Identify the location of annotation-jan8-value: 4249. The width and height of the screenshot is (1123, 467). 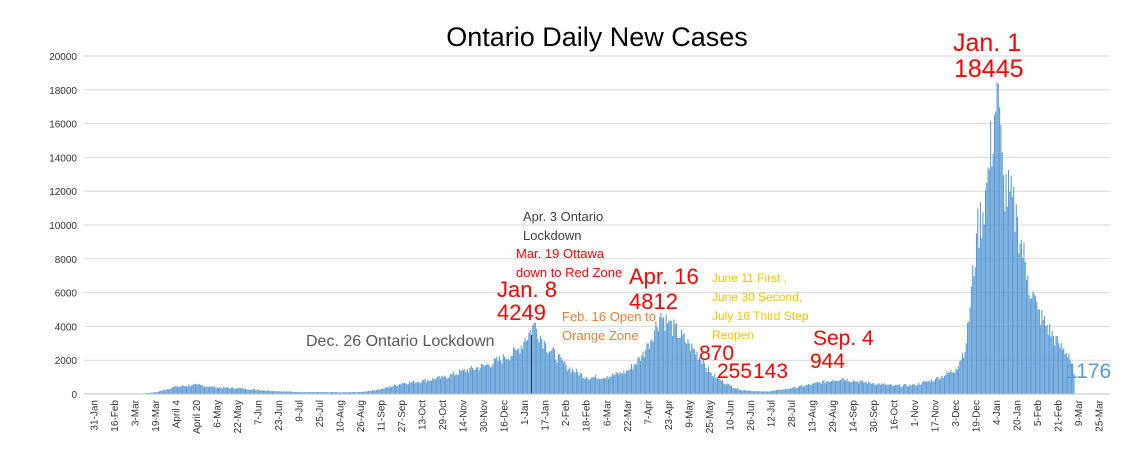
(521, 312).